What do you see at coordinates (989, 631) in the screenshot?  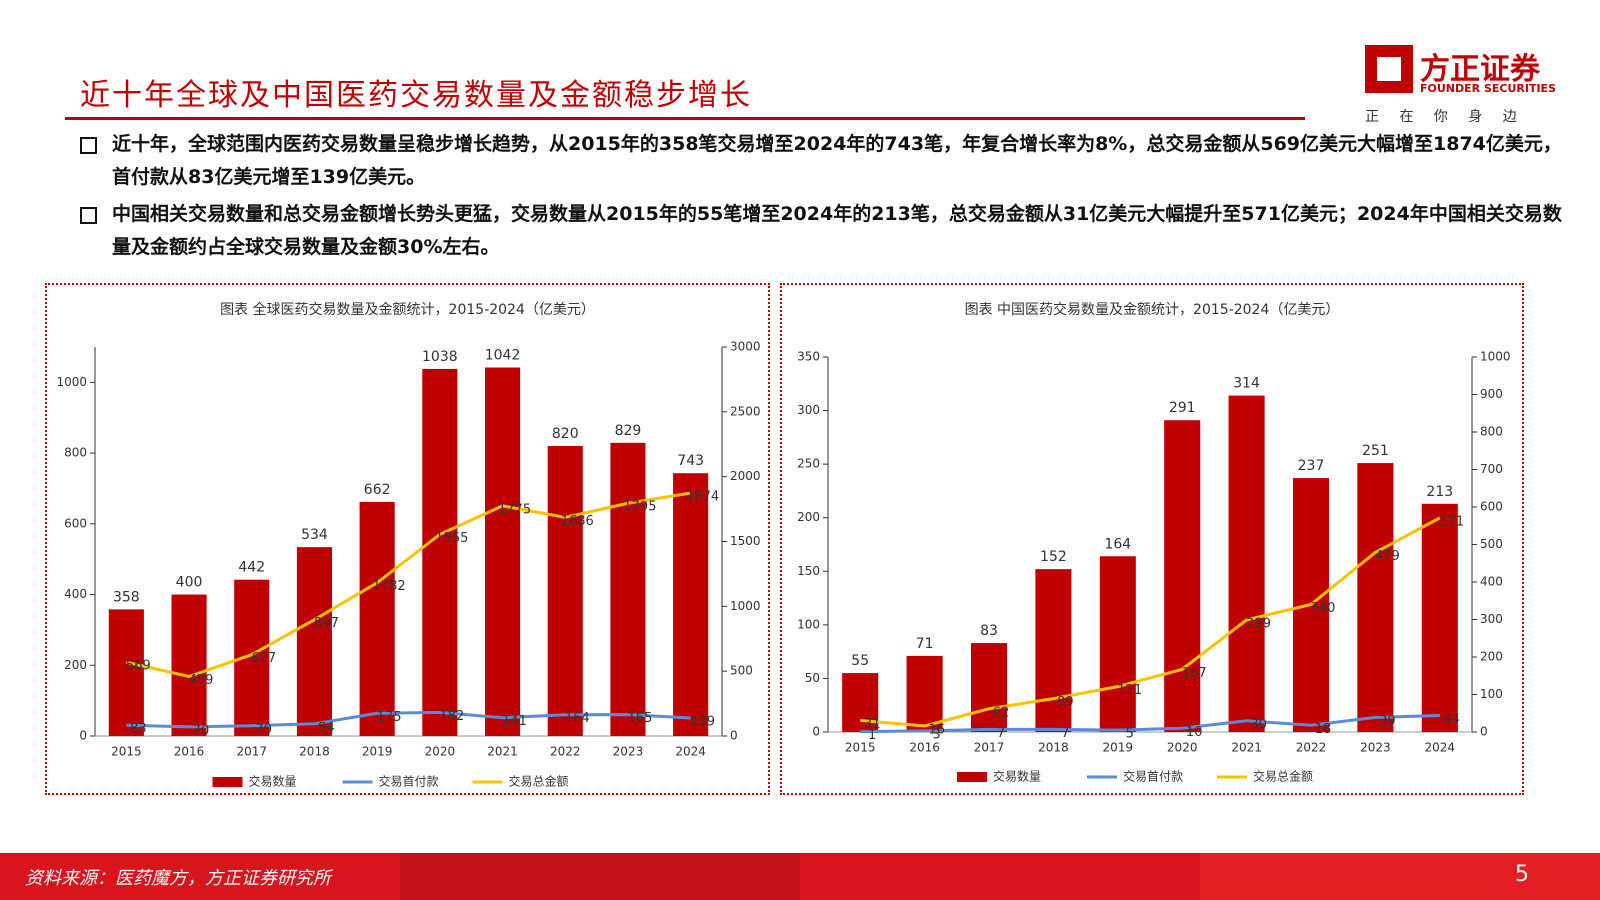 I see `bar-label: 83` at bounding box center [989, 631].